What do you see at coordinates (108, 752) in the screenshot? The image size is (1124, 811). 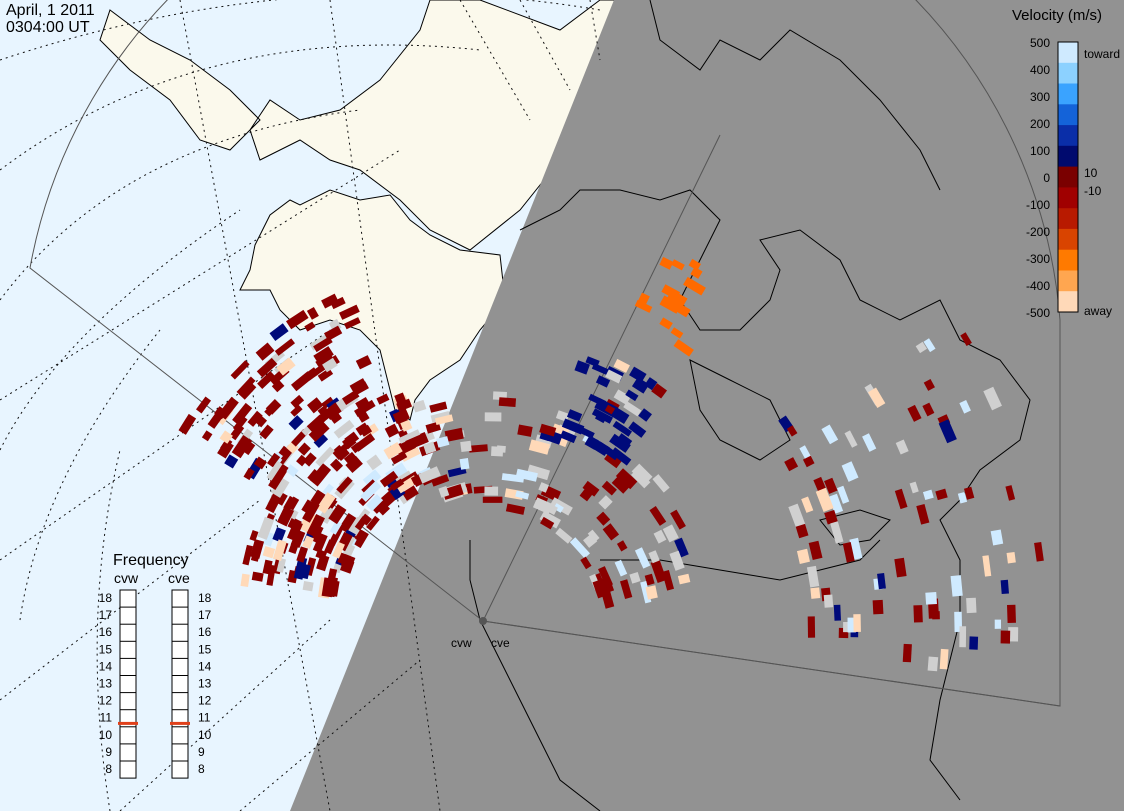 I see `frequency-scale-left: 9` at bounding box center [108, 752].